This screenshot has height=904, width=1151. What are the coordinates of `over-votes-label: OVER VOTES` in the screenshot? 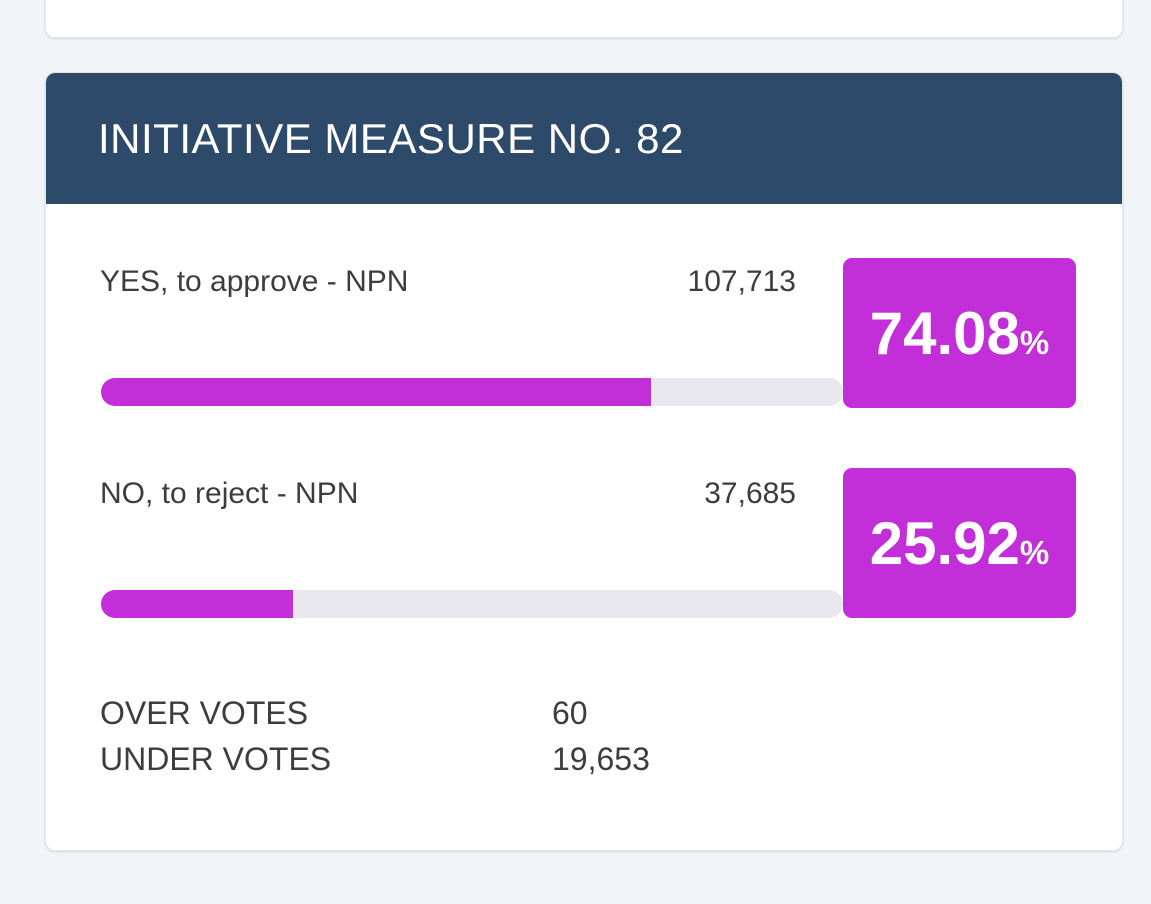 It's located at (204, 713).